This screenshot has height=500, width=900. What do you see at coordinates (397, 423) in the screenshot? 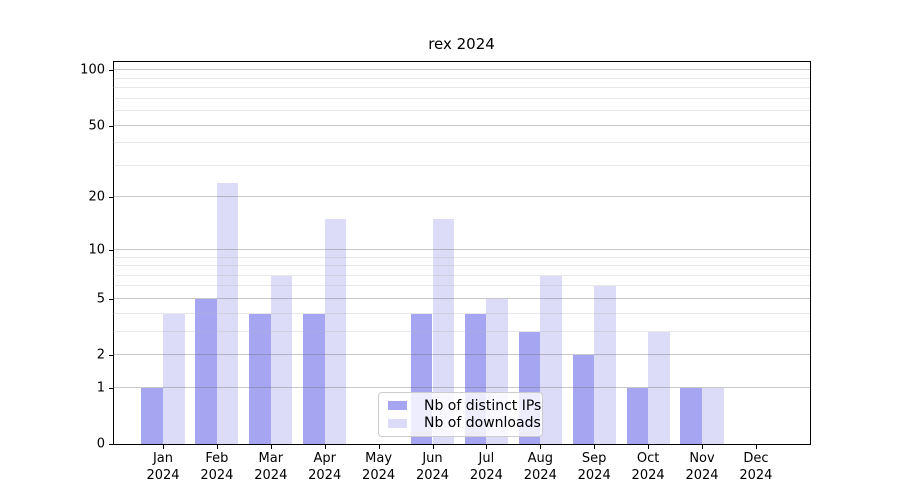
I see `legend-swatch-downloads` at bounding box center [397, 423].